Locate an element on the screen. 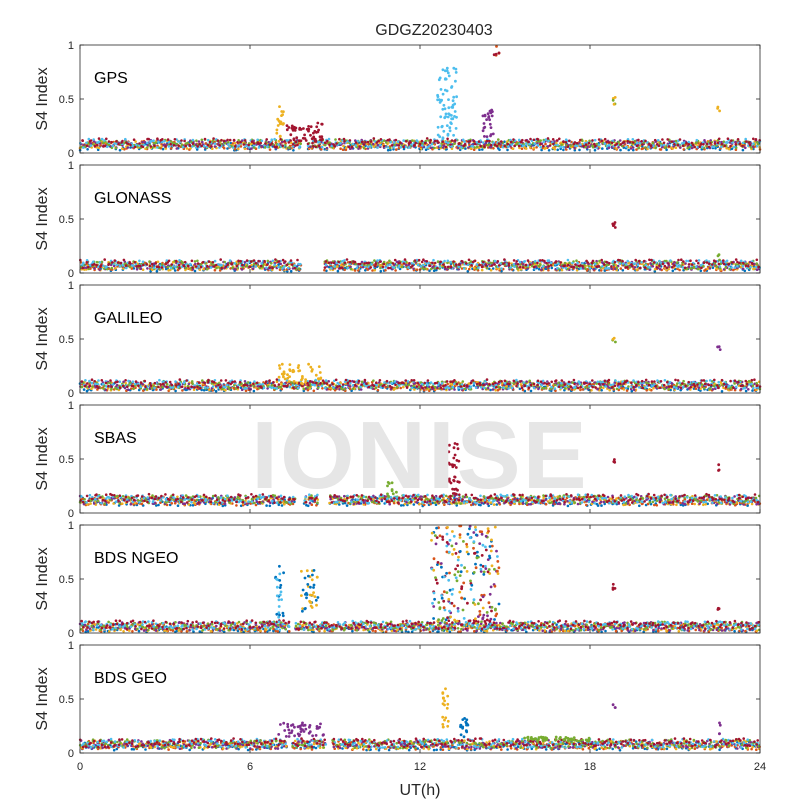 The image size is (800, 800). chart-title: GDGZ20230403 is located at coordinates (434, 30).